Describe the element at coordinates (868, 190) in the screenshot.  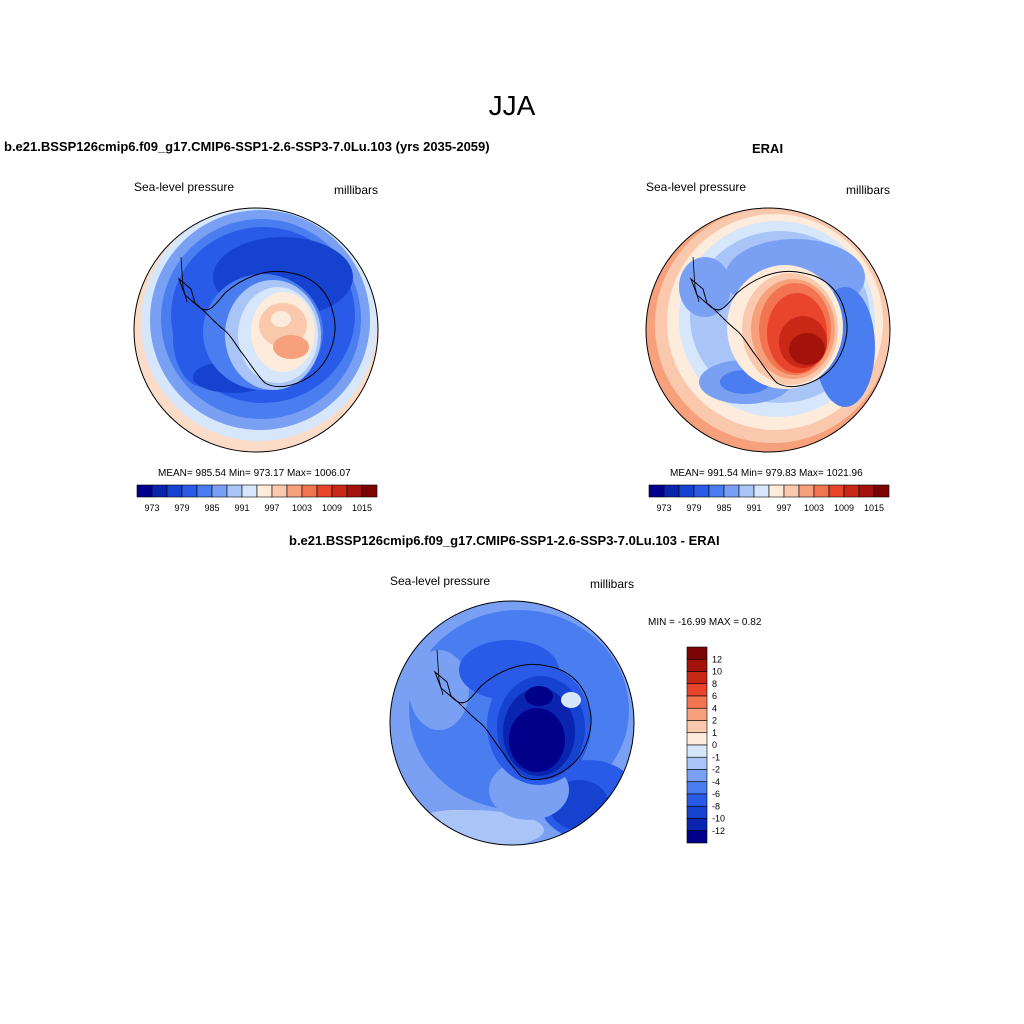
I see `panel2-units-label: millibars` at that location.